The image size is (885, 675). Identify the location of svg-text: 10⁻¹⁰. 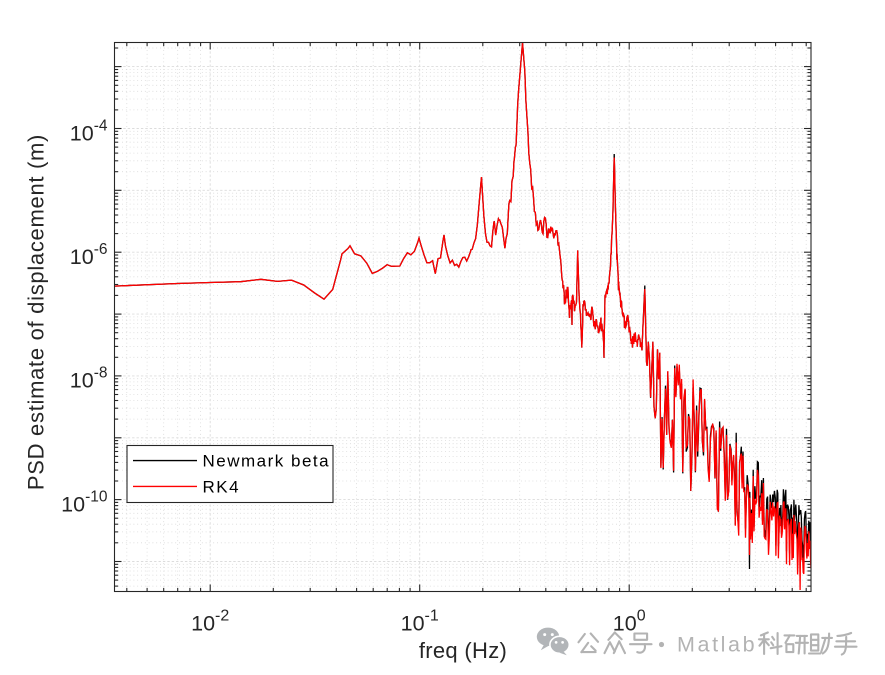
(84, 502).